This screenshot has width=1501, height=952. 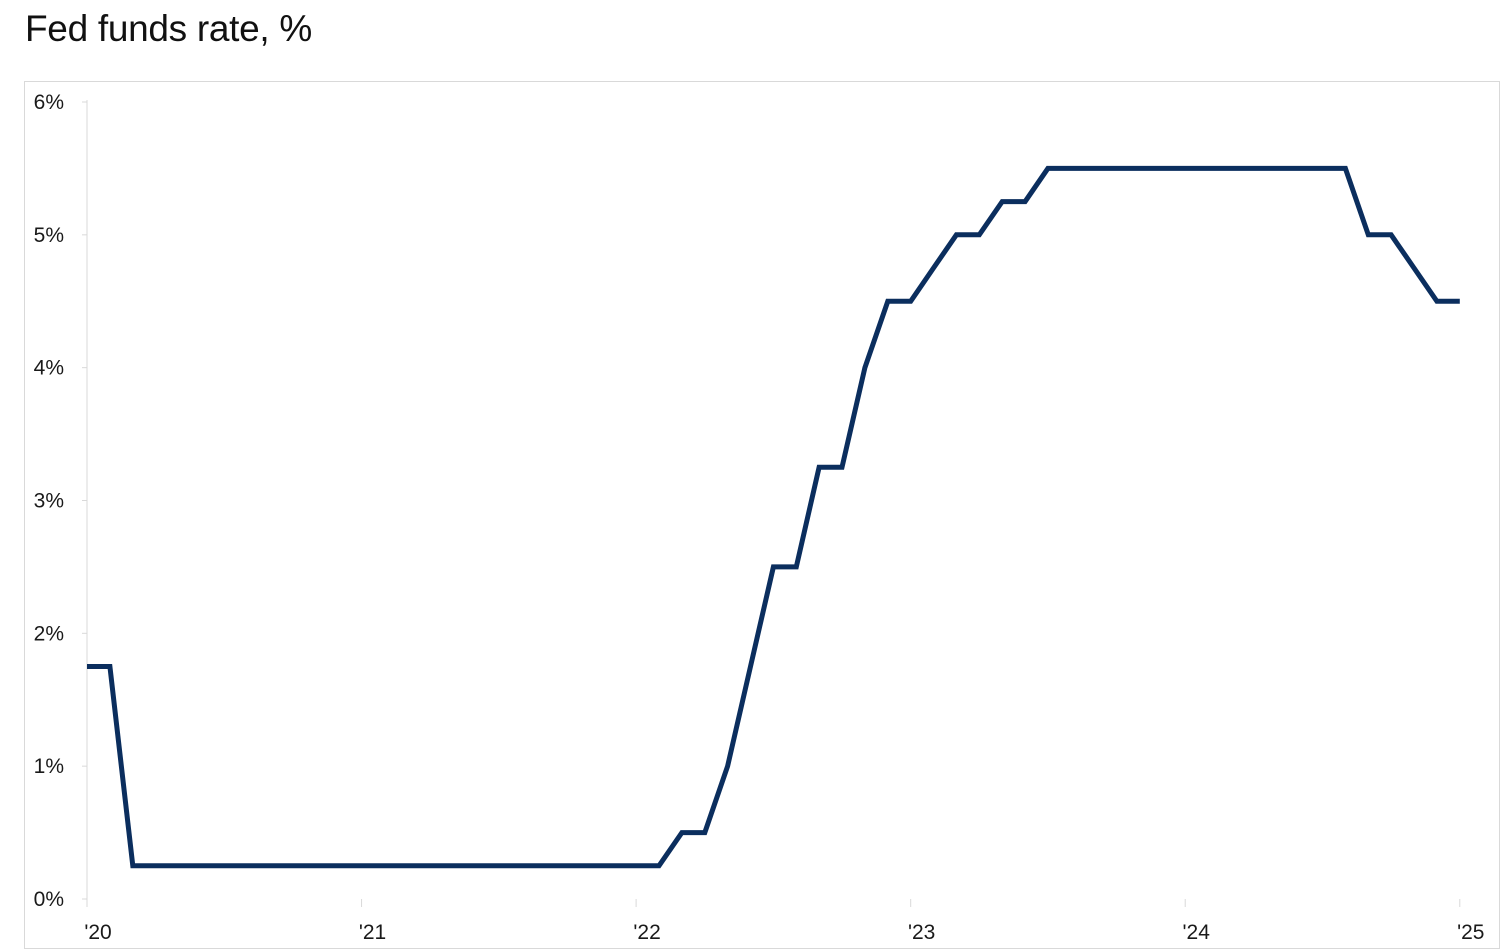 I want to click on x-tick-label: '22, so click(x=646, y=932).